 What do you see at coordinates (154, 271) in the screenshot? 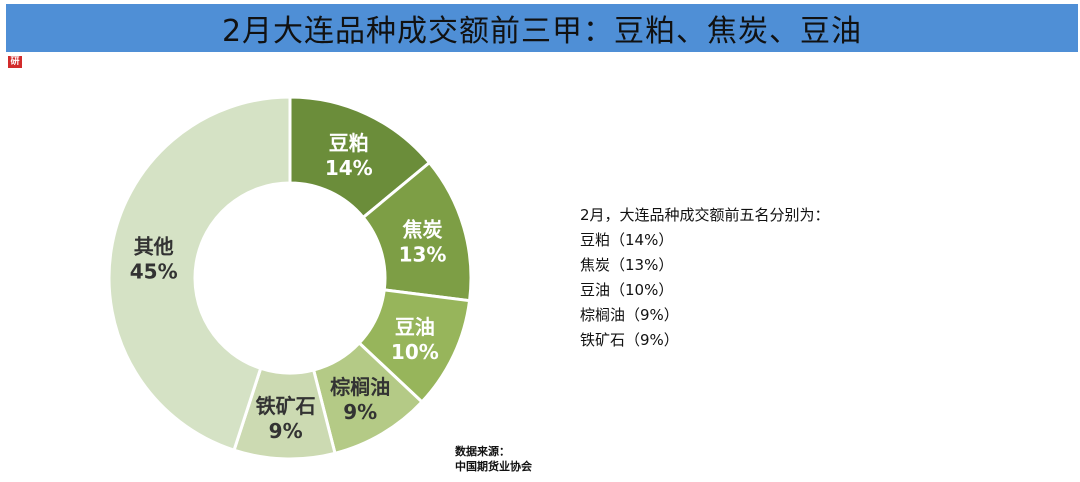
I see `slice-value-label: 45%` at bounding box center [154, 271].